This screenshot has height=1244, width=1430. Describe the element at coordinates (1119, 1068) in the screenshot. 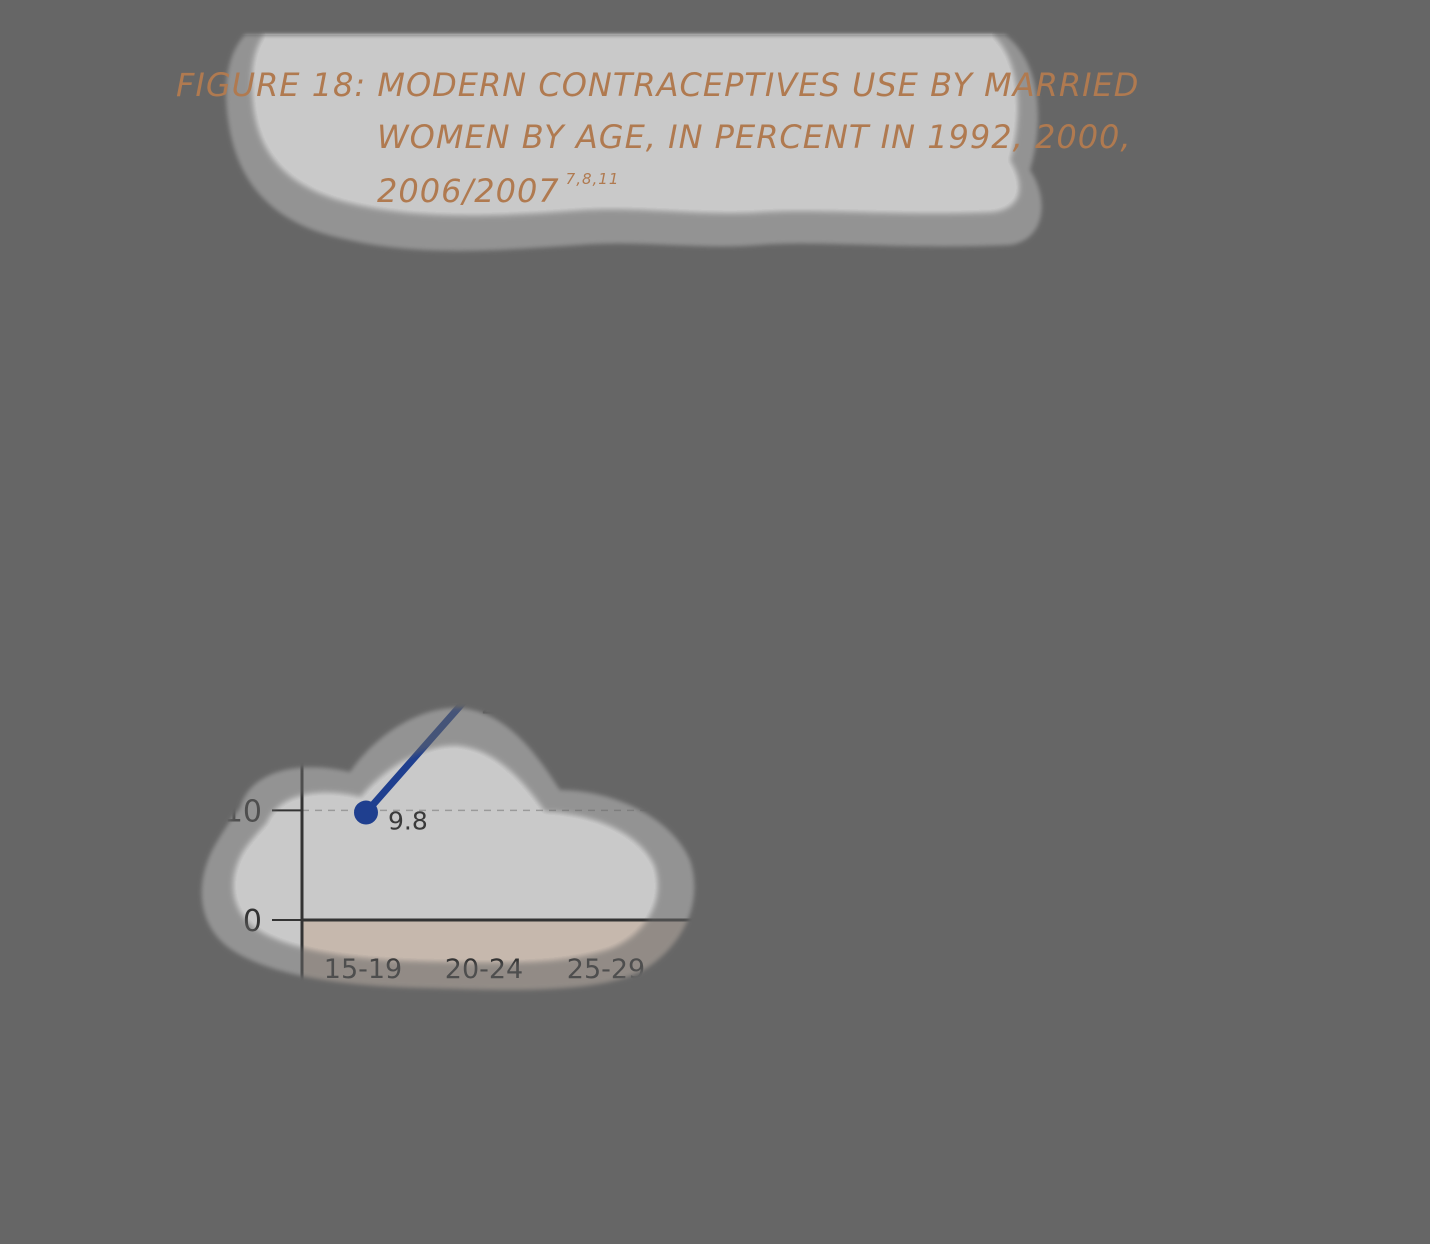

I see `legend-label-2006: 2006/2007` at that location.